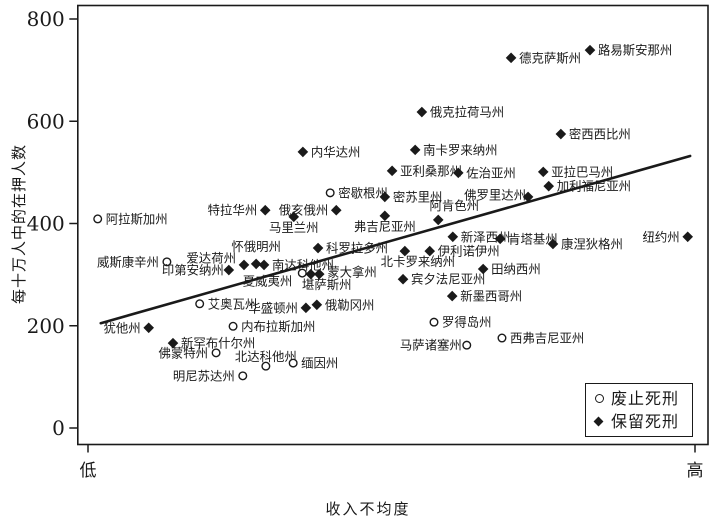 The height and width of the screenshot is (521, 715). Describe the element at coordinates (350, 304) in the screenshot. I see `state-label: 俄勒冈州` at that location.